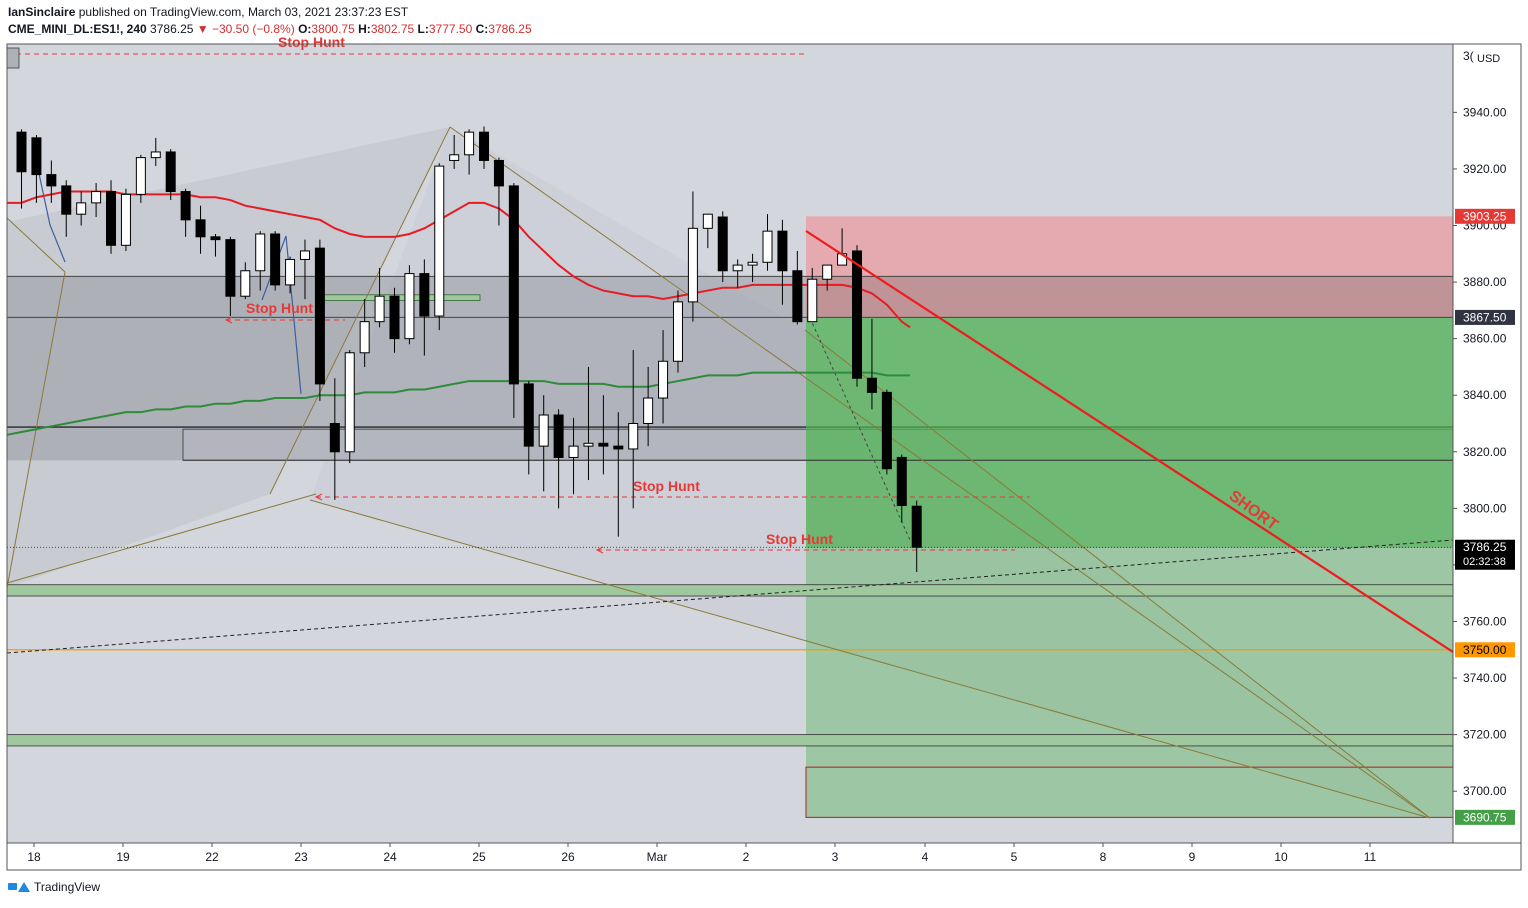 The height and width of the screenshot is (908, 1528). I want to click on scroll-handle, so click(13, 58).